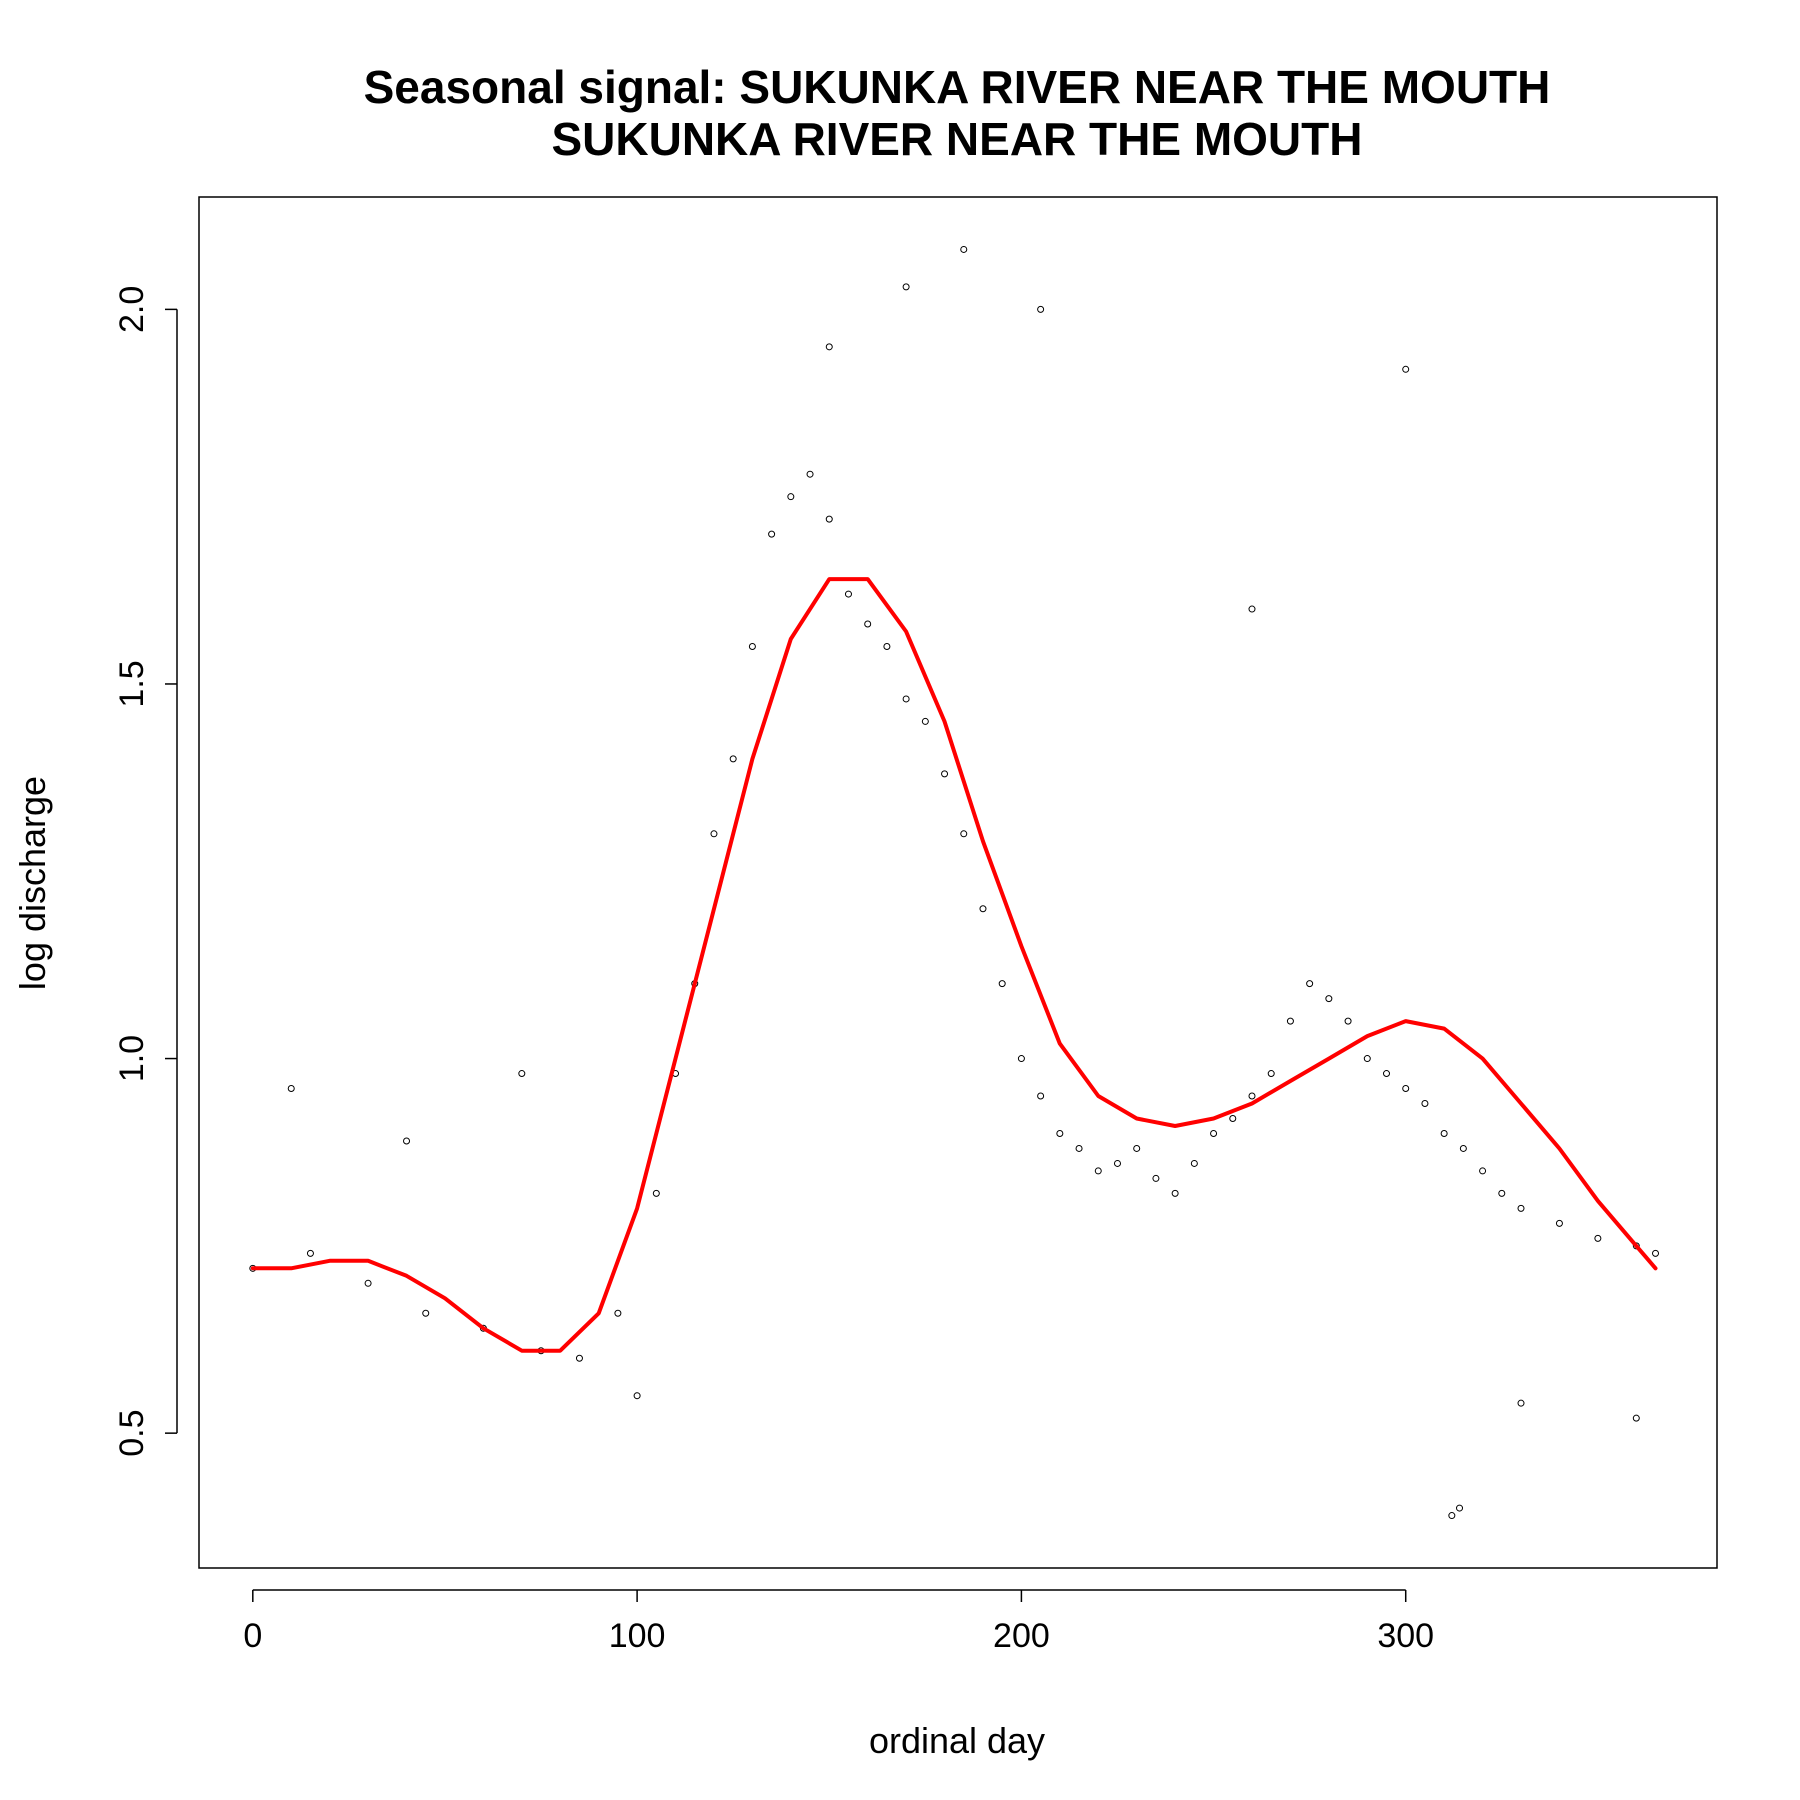  What do you see at coordinates (1405, 1636) in the screenshot?
I see `x-tick-label: 300` at bounding box center [1405, 1636].